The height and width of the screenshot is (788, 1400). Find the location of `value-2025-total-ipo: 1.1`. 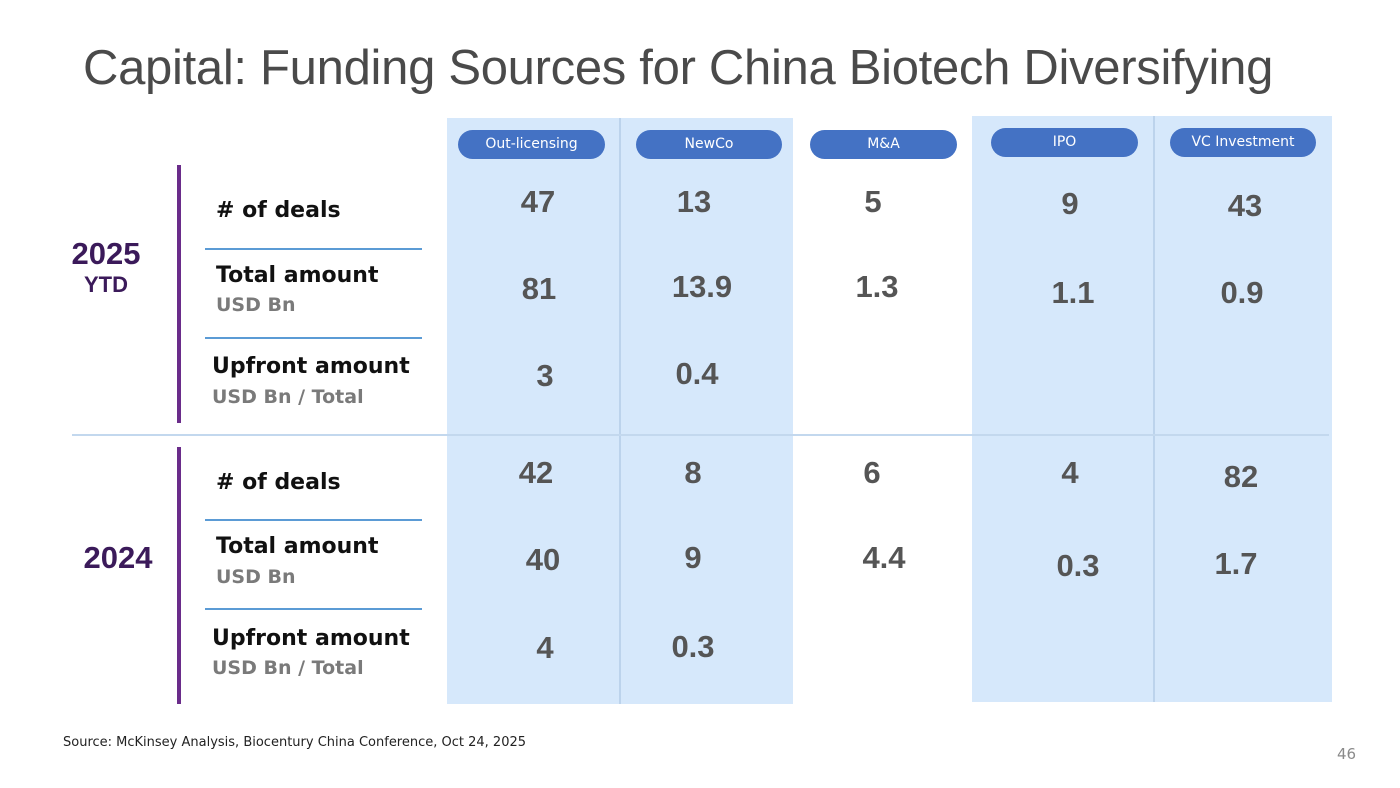

value-2025-total-ipo: 1.1 is located at coordinates (1073, 292).